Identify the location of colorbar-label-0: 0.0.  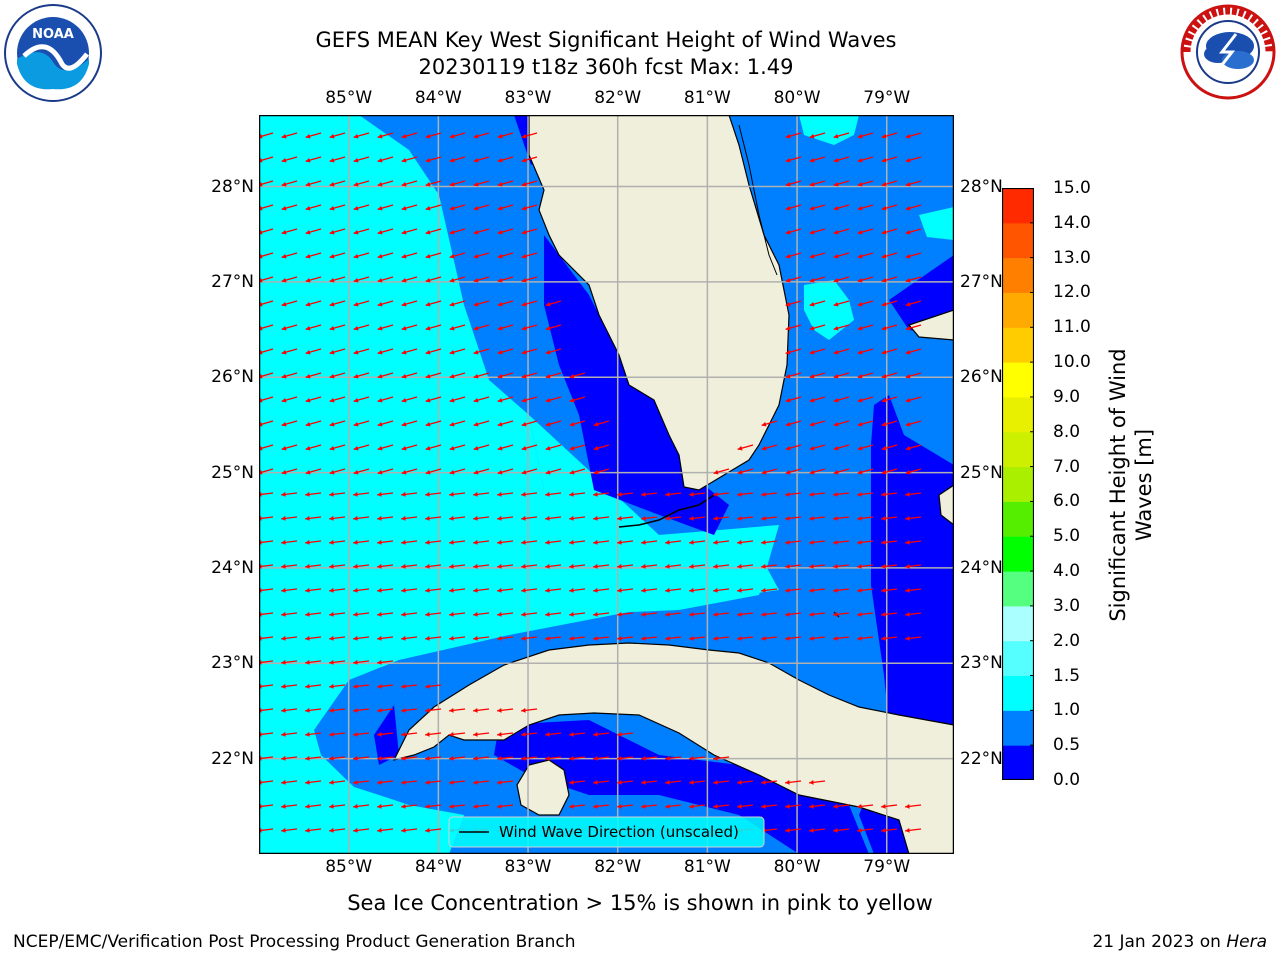
(1067, 780).